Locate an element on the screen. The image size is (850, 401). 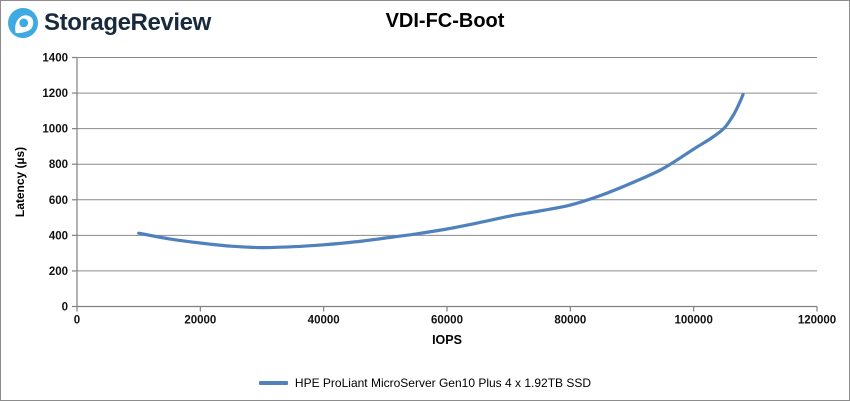
brand-name: StorageReview is located at coordinates (127, 22).